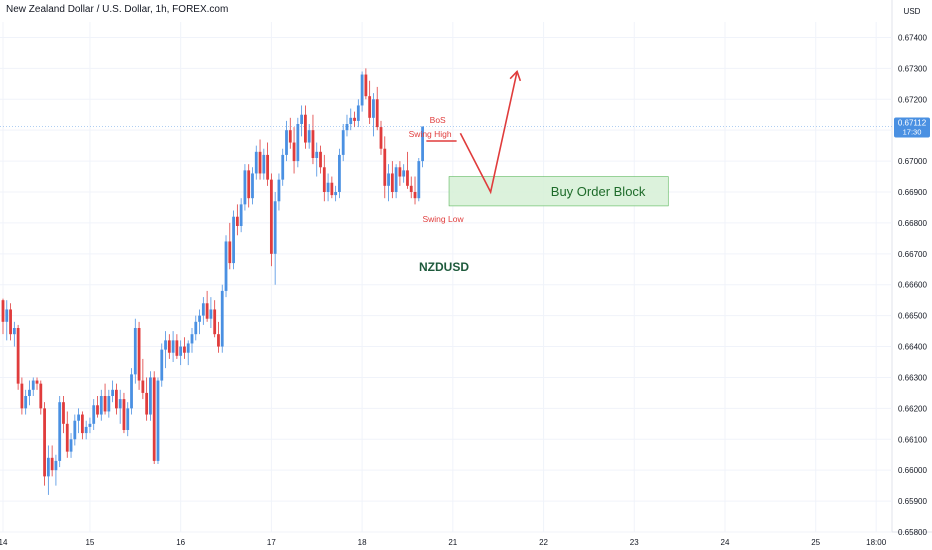  I want to click on time-tick-label: 23, so click(634, 542).